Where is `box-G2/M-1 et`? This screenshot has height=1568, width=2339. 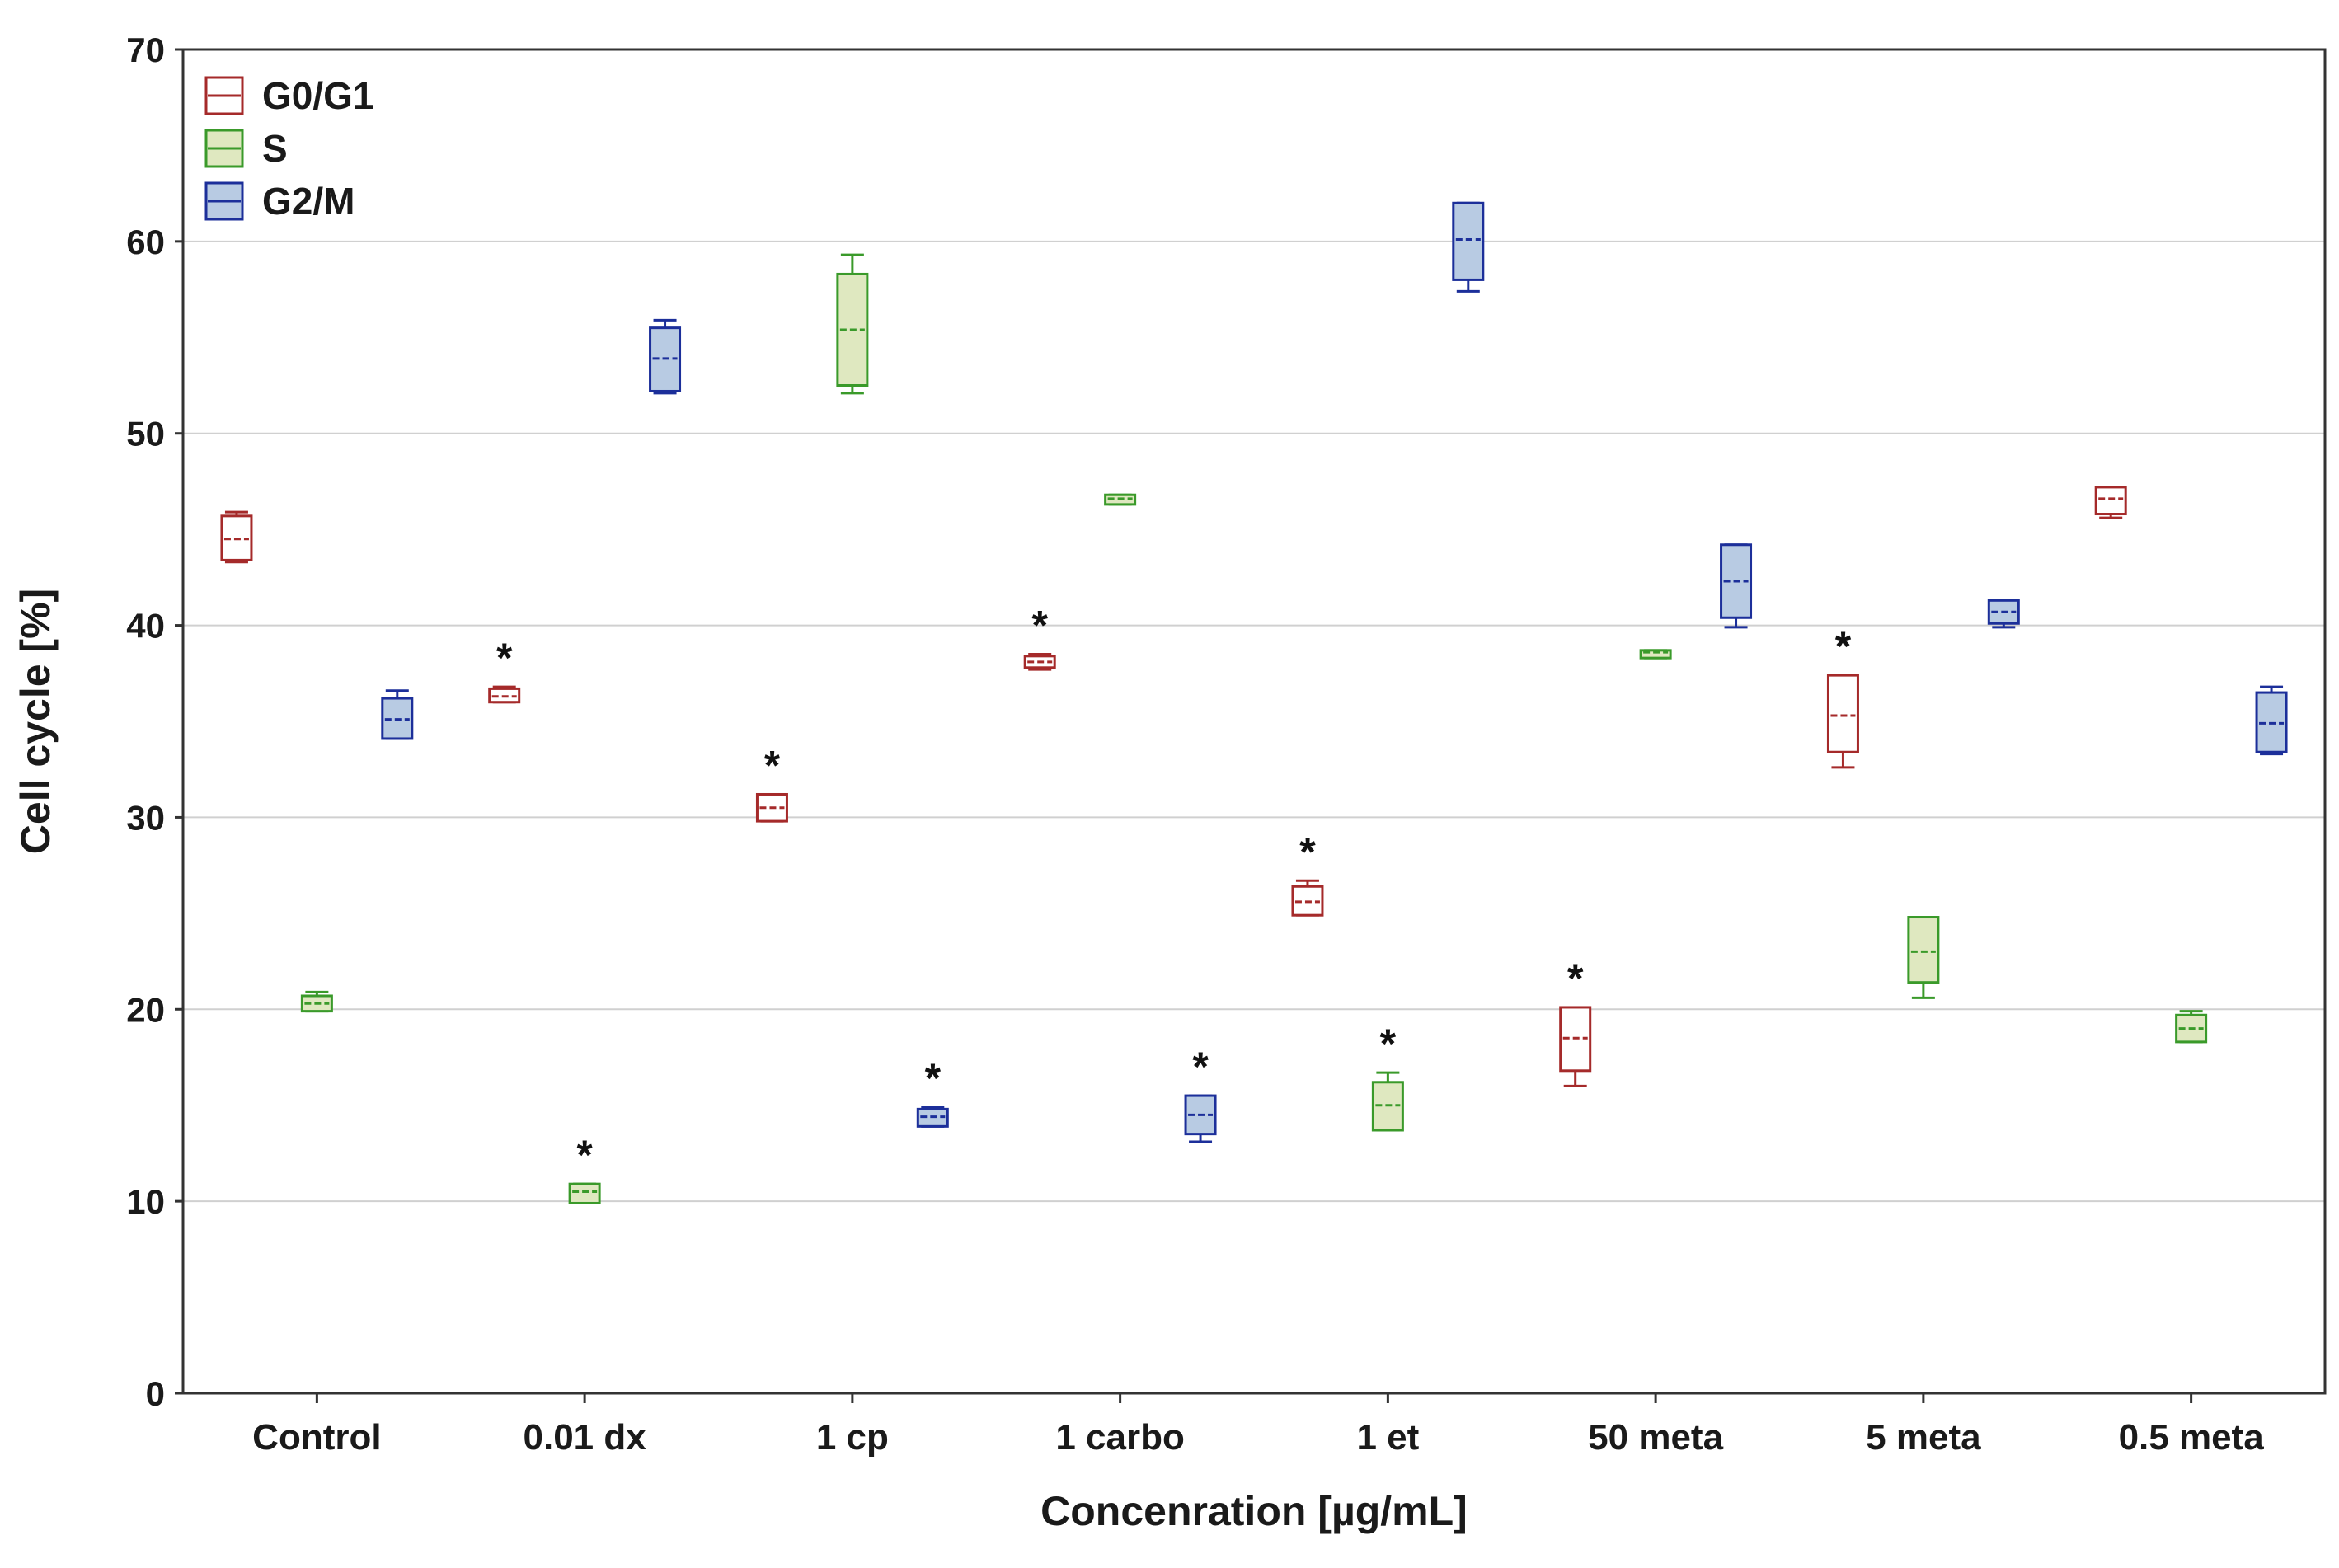
box-G2/M-1 et is located at coordinates (1468, 247).